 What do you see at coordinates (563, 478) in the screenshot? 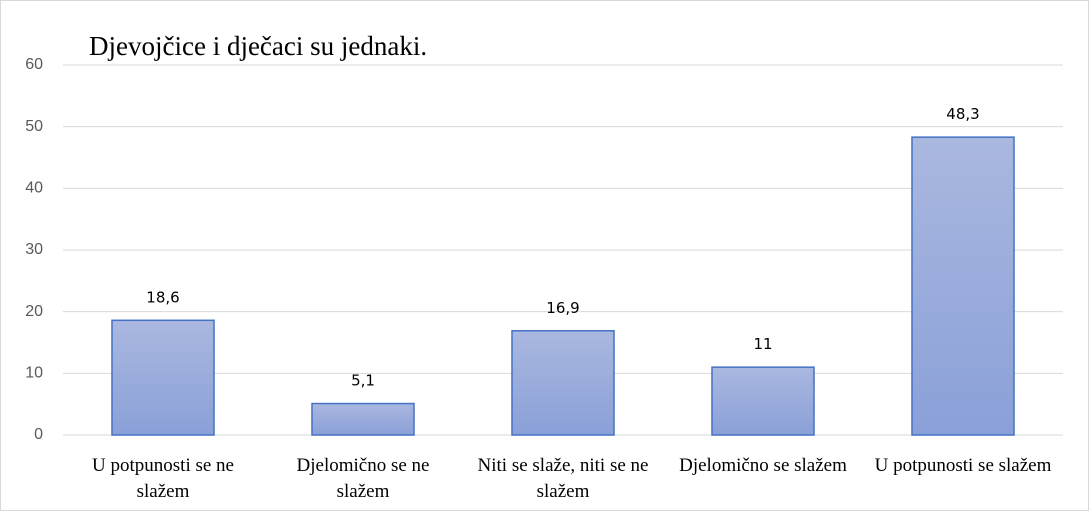
I see `x-tick-label: Niti se slaže, niti se ne slažem` at bounding box center [563, 478].